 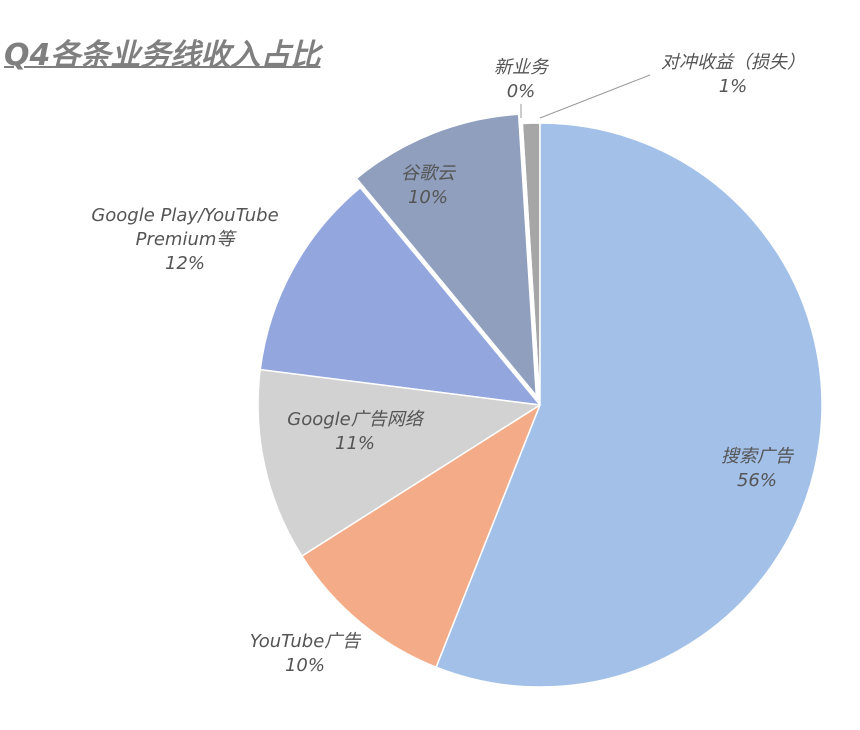 I want to click on value-label: 12%, so click(x=184, y=263).